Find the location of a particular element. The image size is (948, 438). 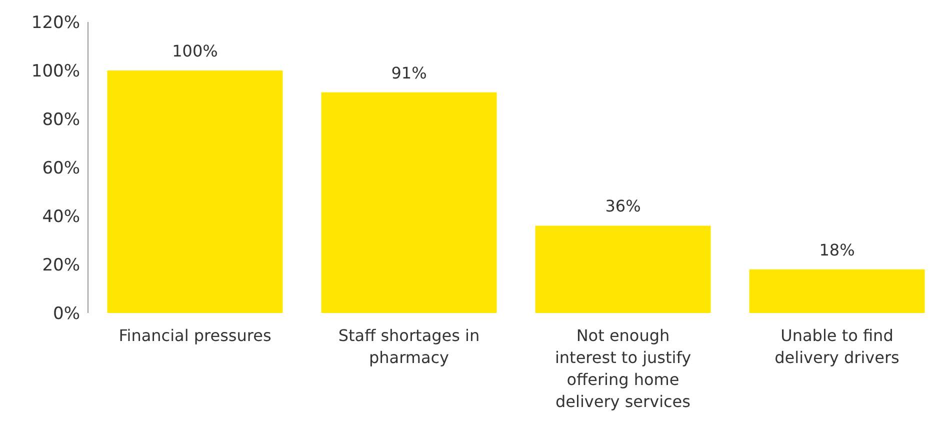

data-label: 36% is located at coordinates (623, 206).